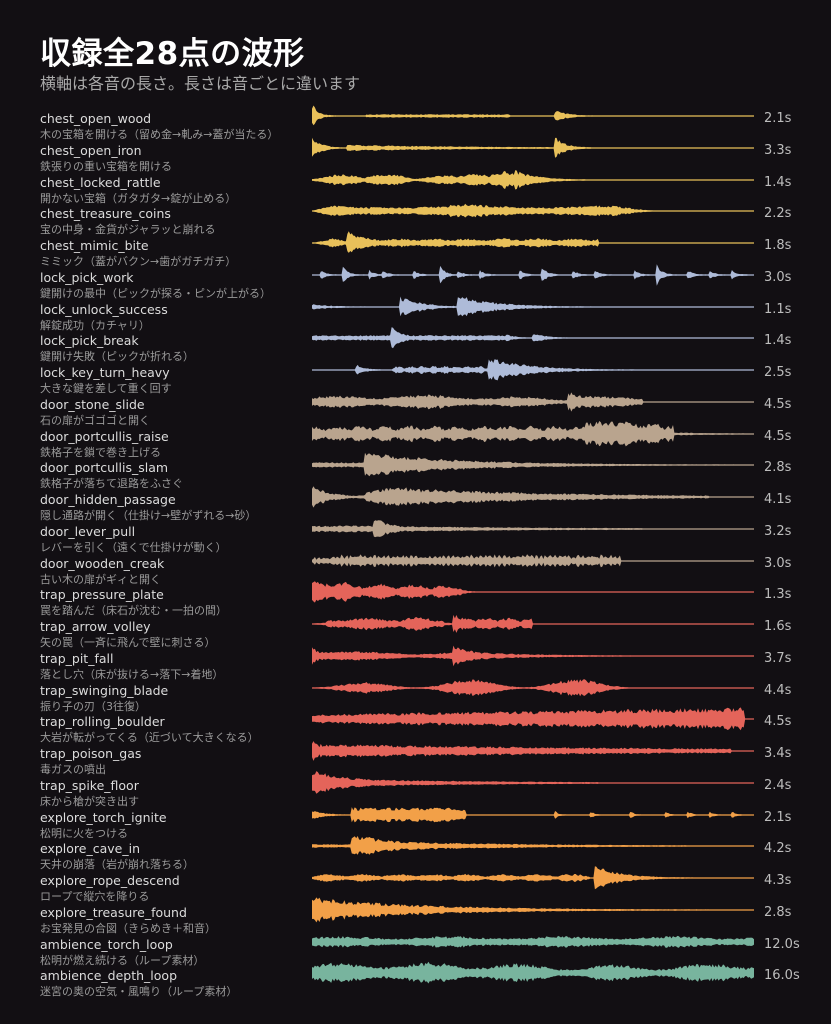 Image resolution: width=831 pixels, height=1024 pixels. What do you see at coordinates (778, 658) in the screenshot?
I see `duration-label: 3.7s` at bounding box center [778, 658].